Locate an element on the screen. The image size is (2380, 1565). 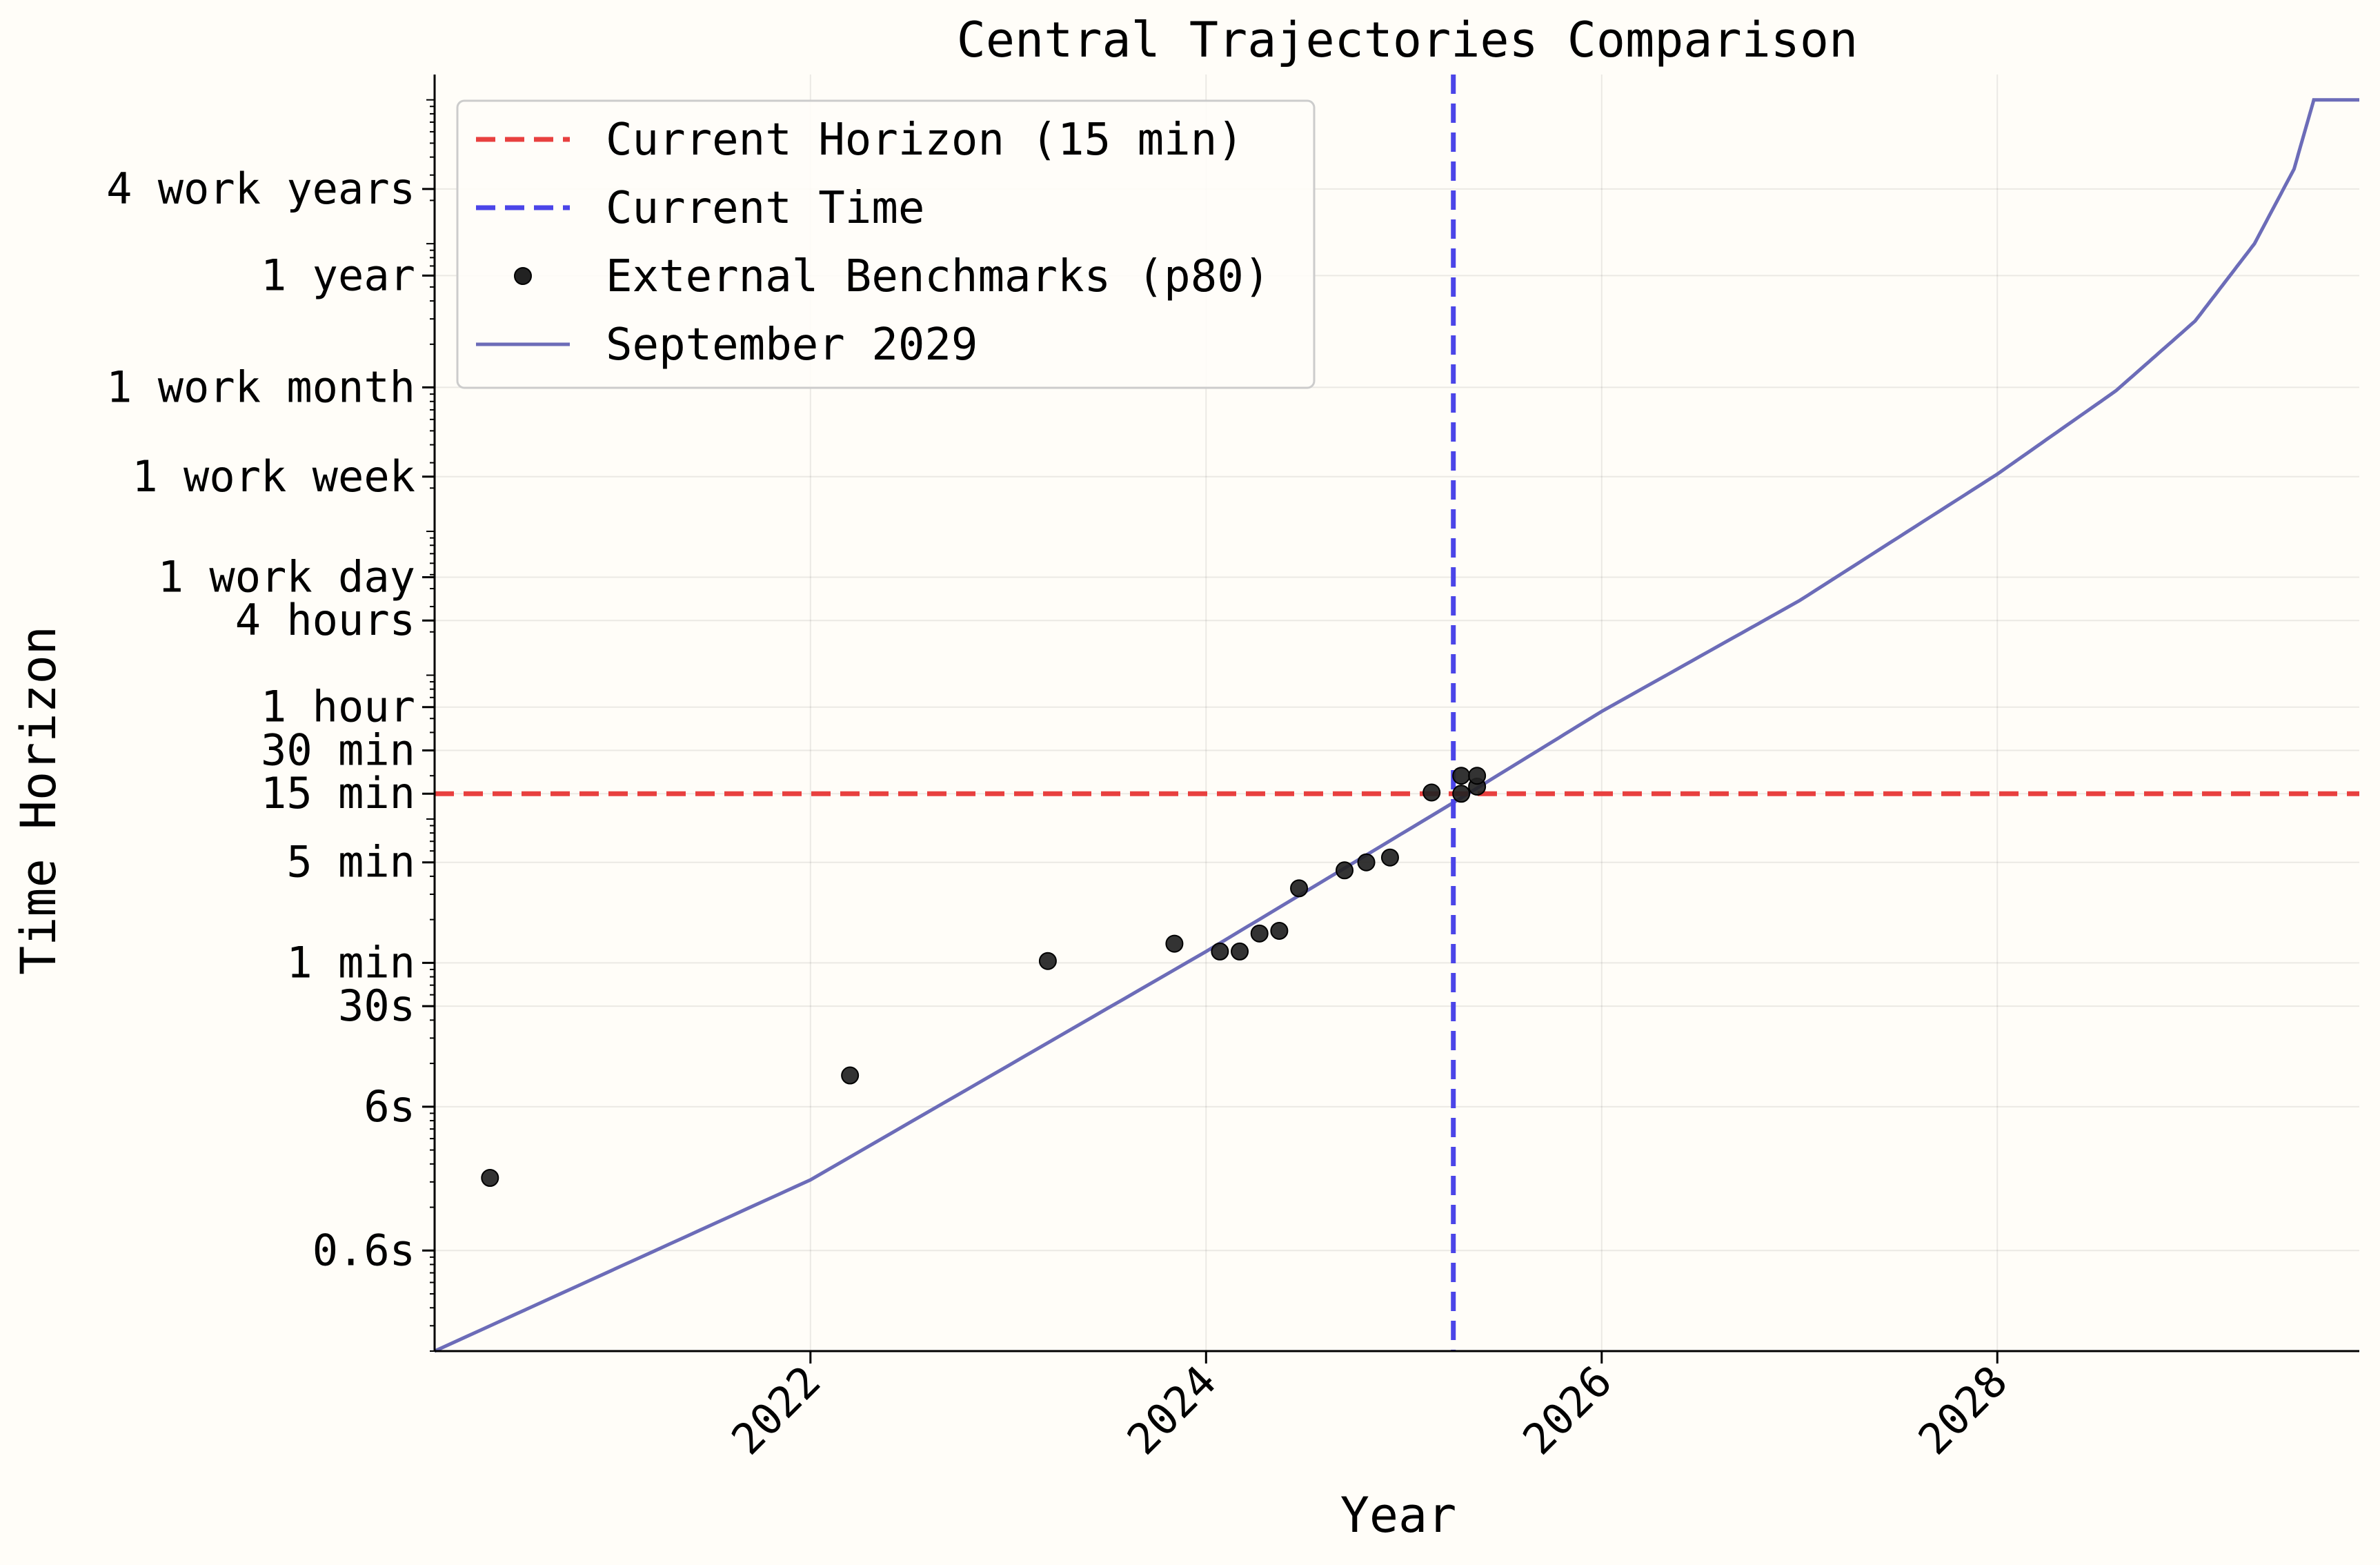
y-tick-label: 4 work years is located at coordinates (260, 189).